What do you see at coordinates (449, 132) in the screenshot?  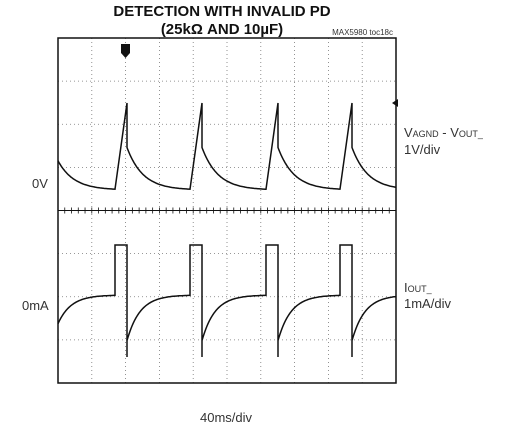 I see `label-part: - V` at bounding box center [449, 132].